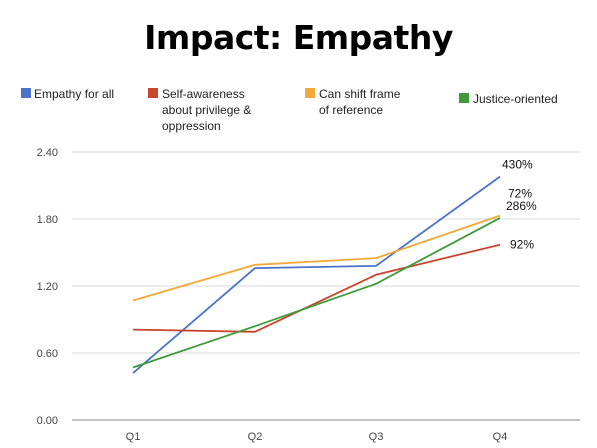 The image size is (597, 448). What do you see at coordinates (47, 220) in the screenshot?
I see `y-tick-label: 1.80` at bounding box center [47, 220].